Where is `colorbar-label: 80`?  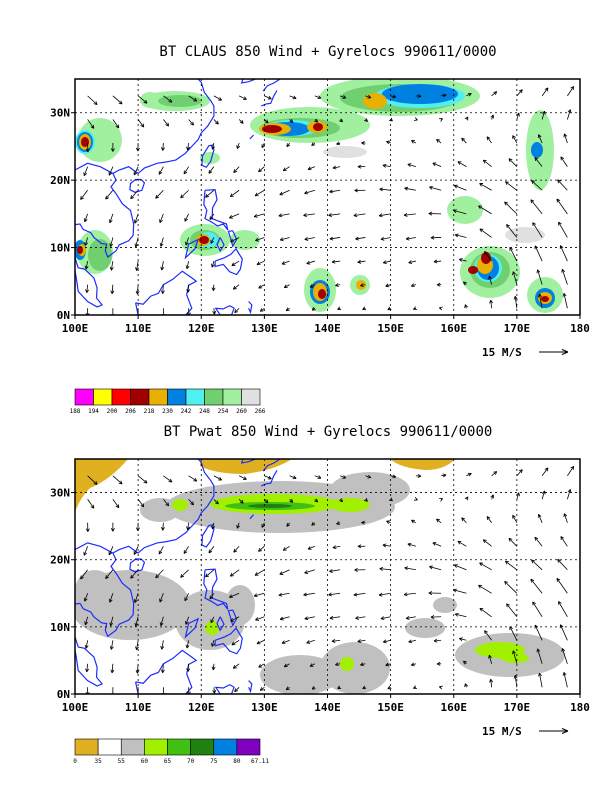
colorbar-label: 80 is located at coordinates (237, 761).